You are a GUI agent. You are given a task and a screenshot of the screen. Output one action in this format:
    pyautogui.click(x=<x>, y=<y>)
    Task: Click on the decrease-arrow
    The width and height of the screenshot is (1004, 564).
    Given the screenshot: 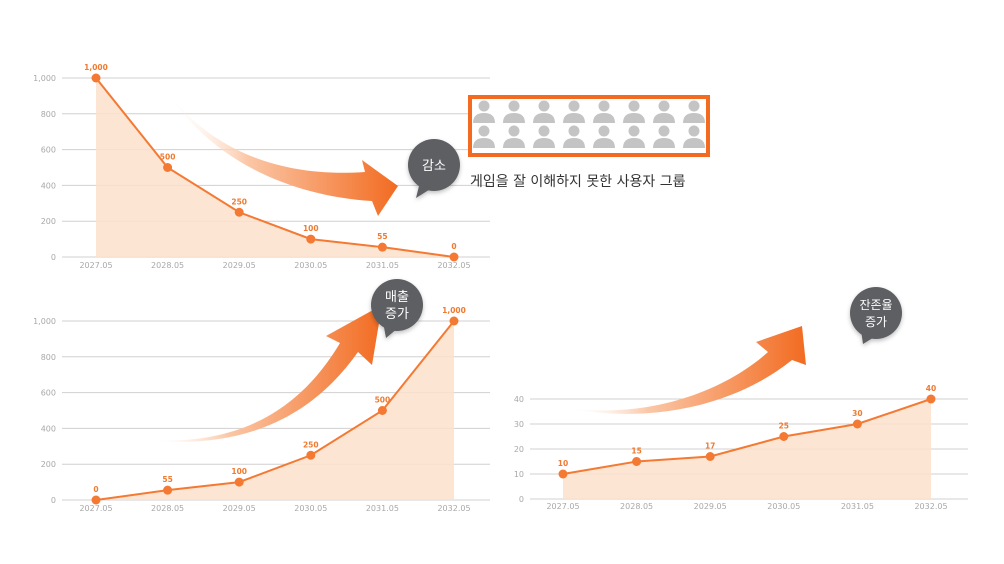 What is the action you would take?
    pyautogui.click(x=282, y=153)
    